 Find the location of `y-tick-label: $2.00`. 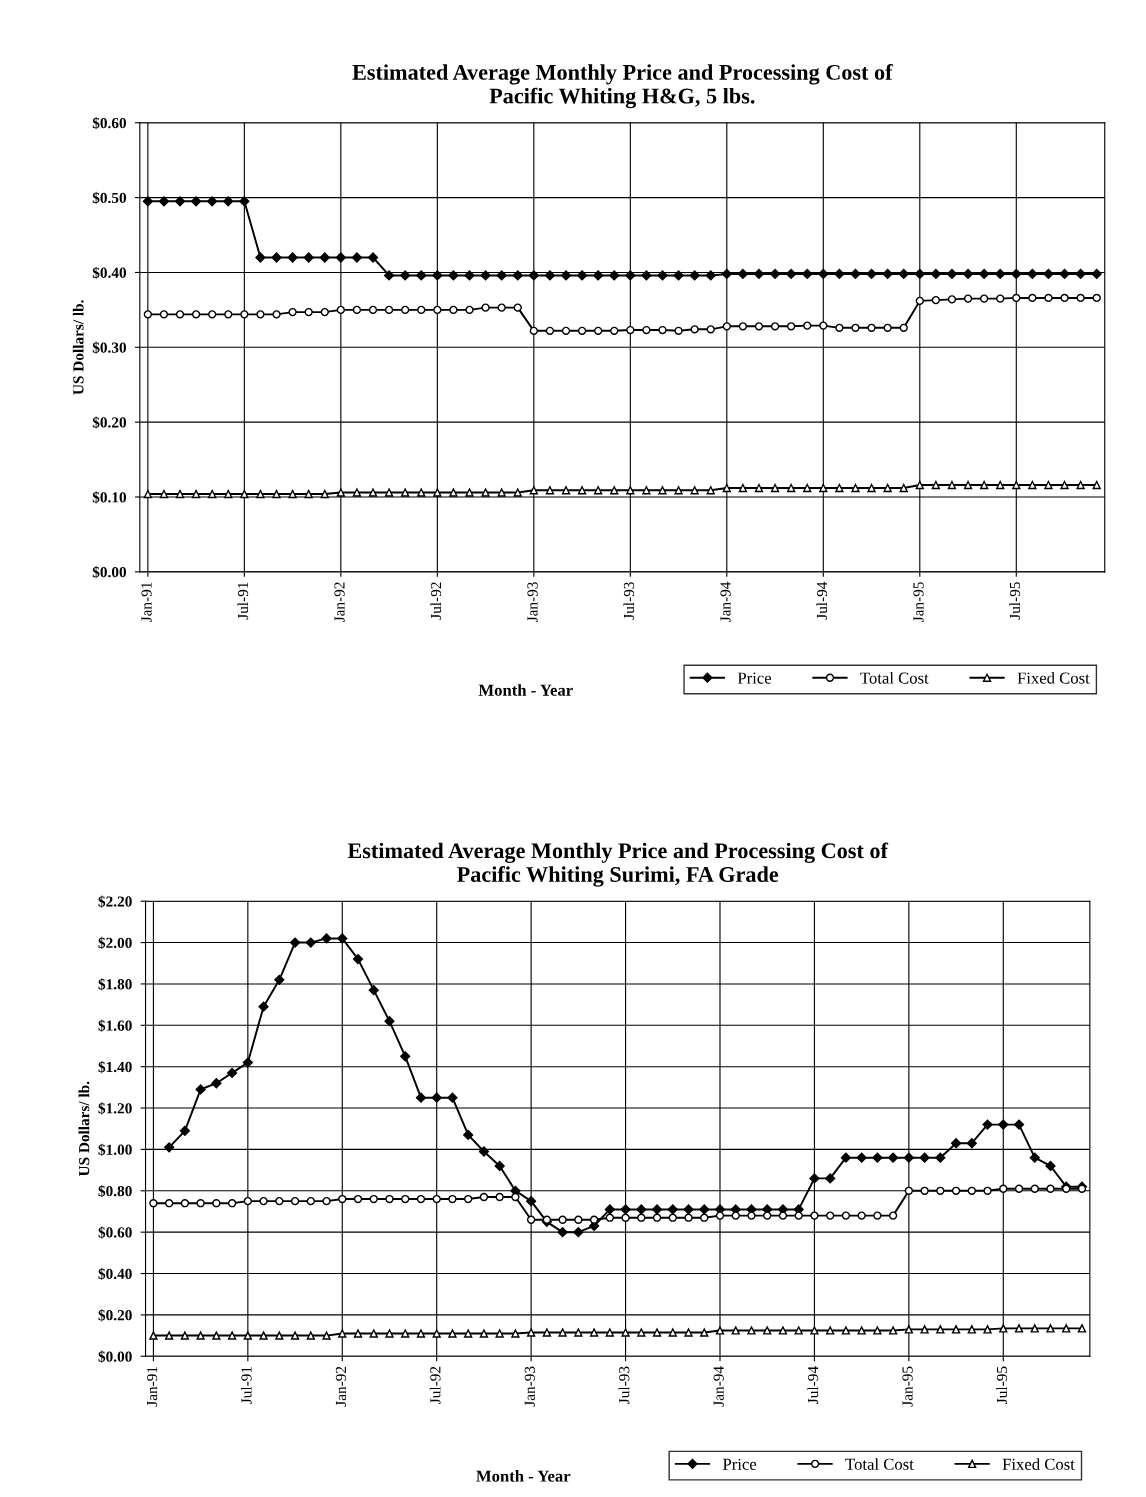

y-tick-label: $2.00 is located at coordinates (115, 943).